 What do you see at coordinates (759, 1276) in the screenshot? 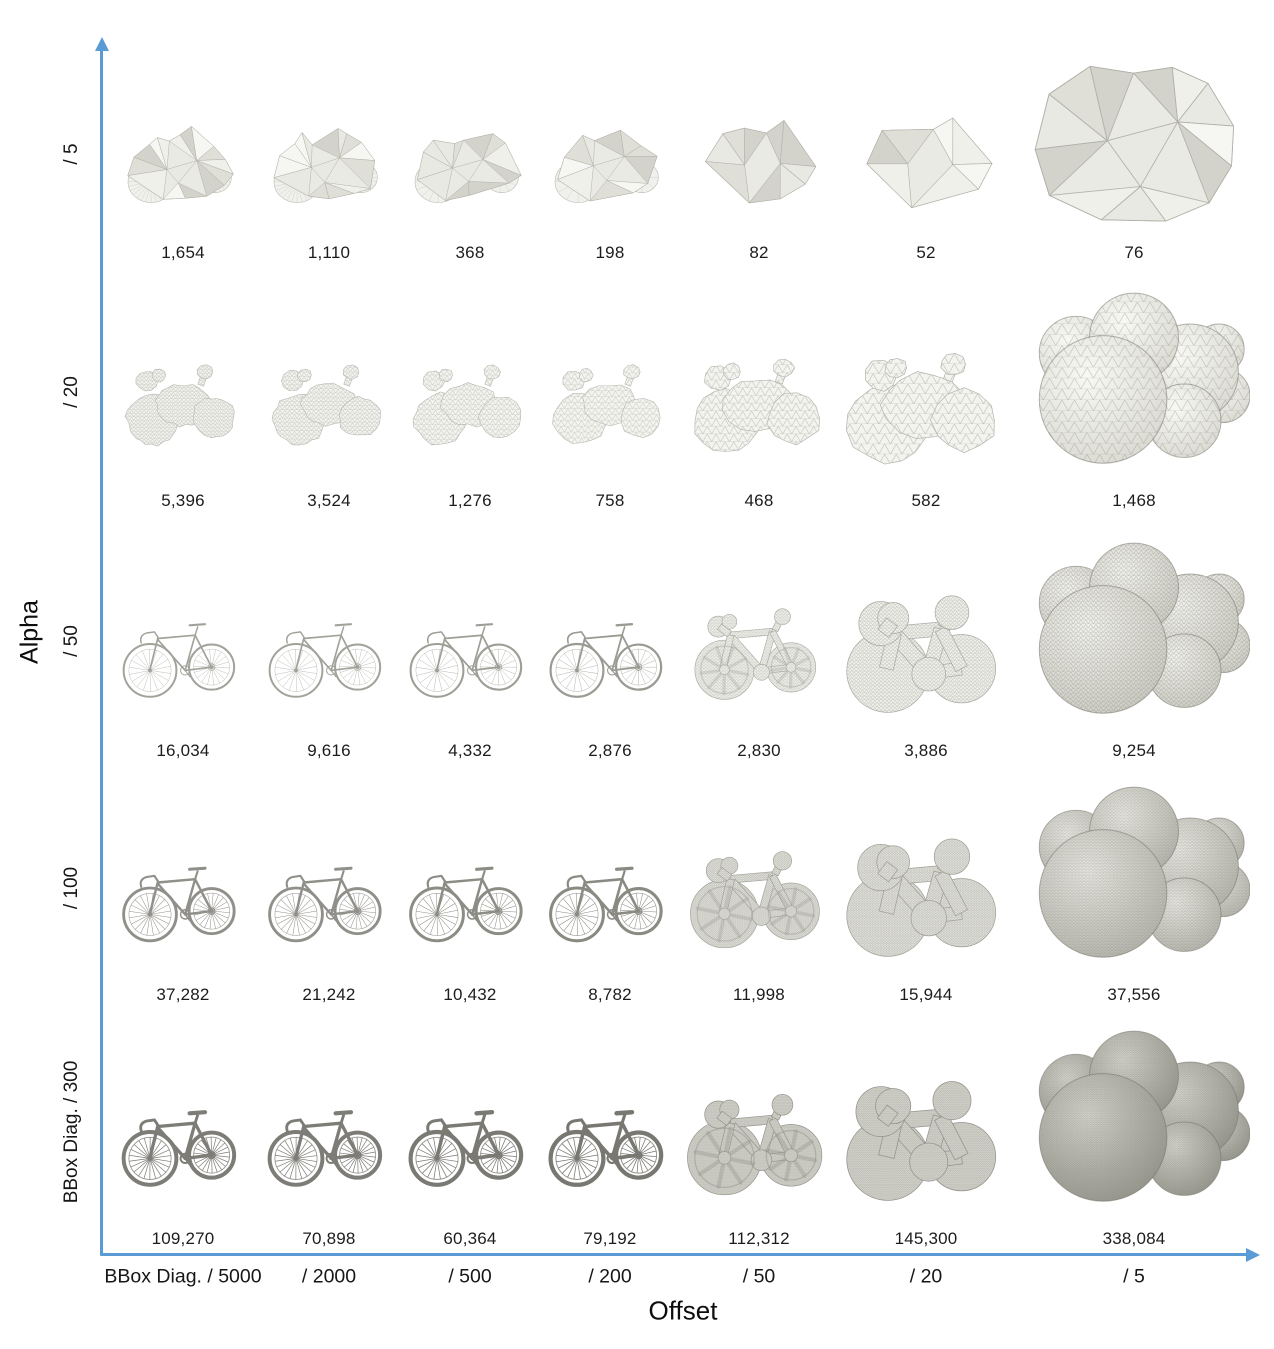
I see `x-tick-label: / 50` at bounding box center [759, 1276].